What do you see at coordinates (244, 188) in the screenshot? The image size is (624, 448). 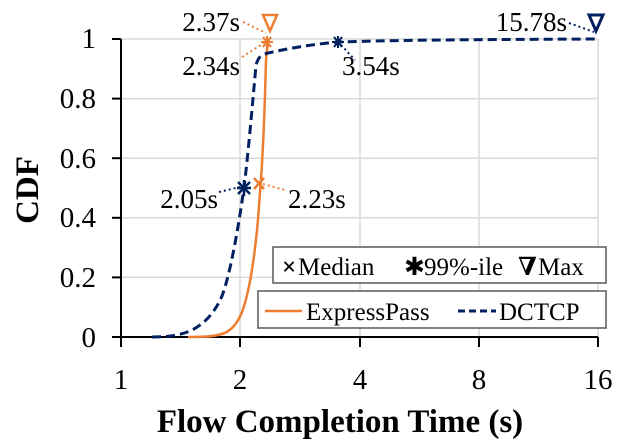 I see `dctcp-median-marker` at bounding box center [244, 188].